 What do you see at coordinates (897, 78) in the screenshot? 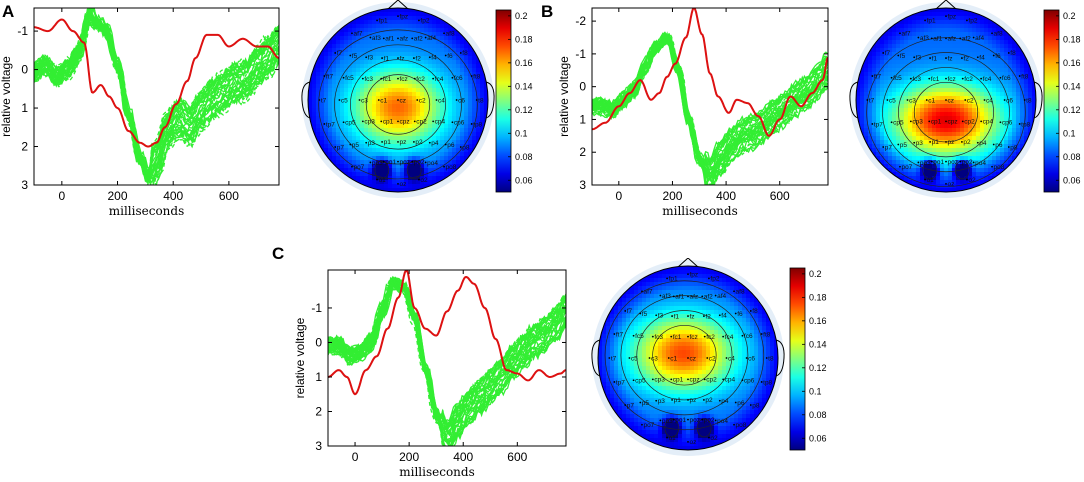
I see `electrode-label-fc5: fc5` at bounding box center [897, 78].